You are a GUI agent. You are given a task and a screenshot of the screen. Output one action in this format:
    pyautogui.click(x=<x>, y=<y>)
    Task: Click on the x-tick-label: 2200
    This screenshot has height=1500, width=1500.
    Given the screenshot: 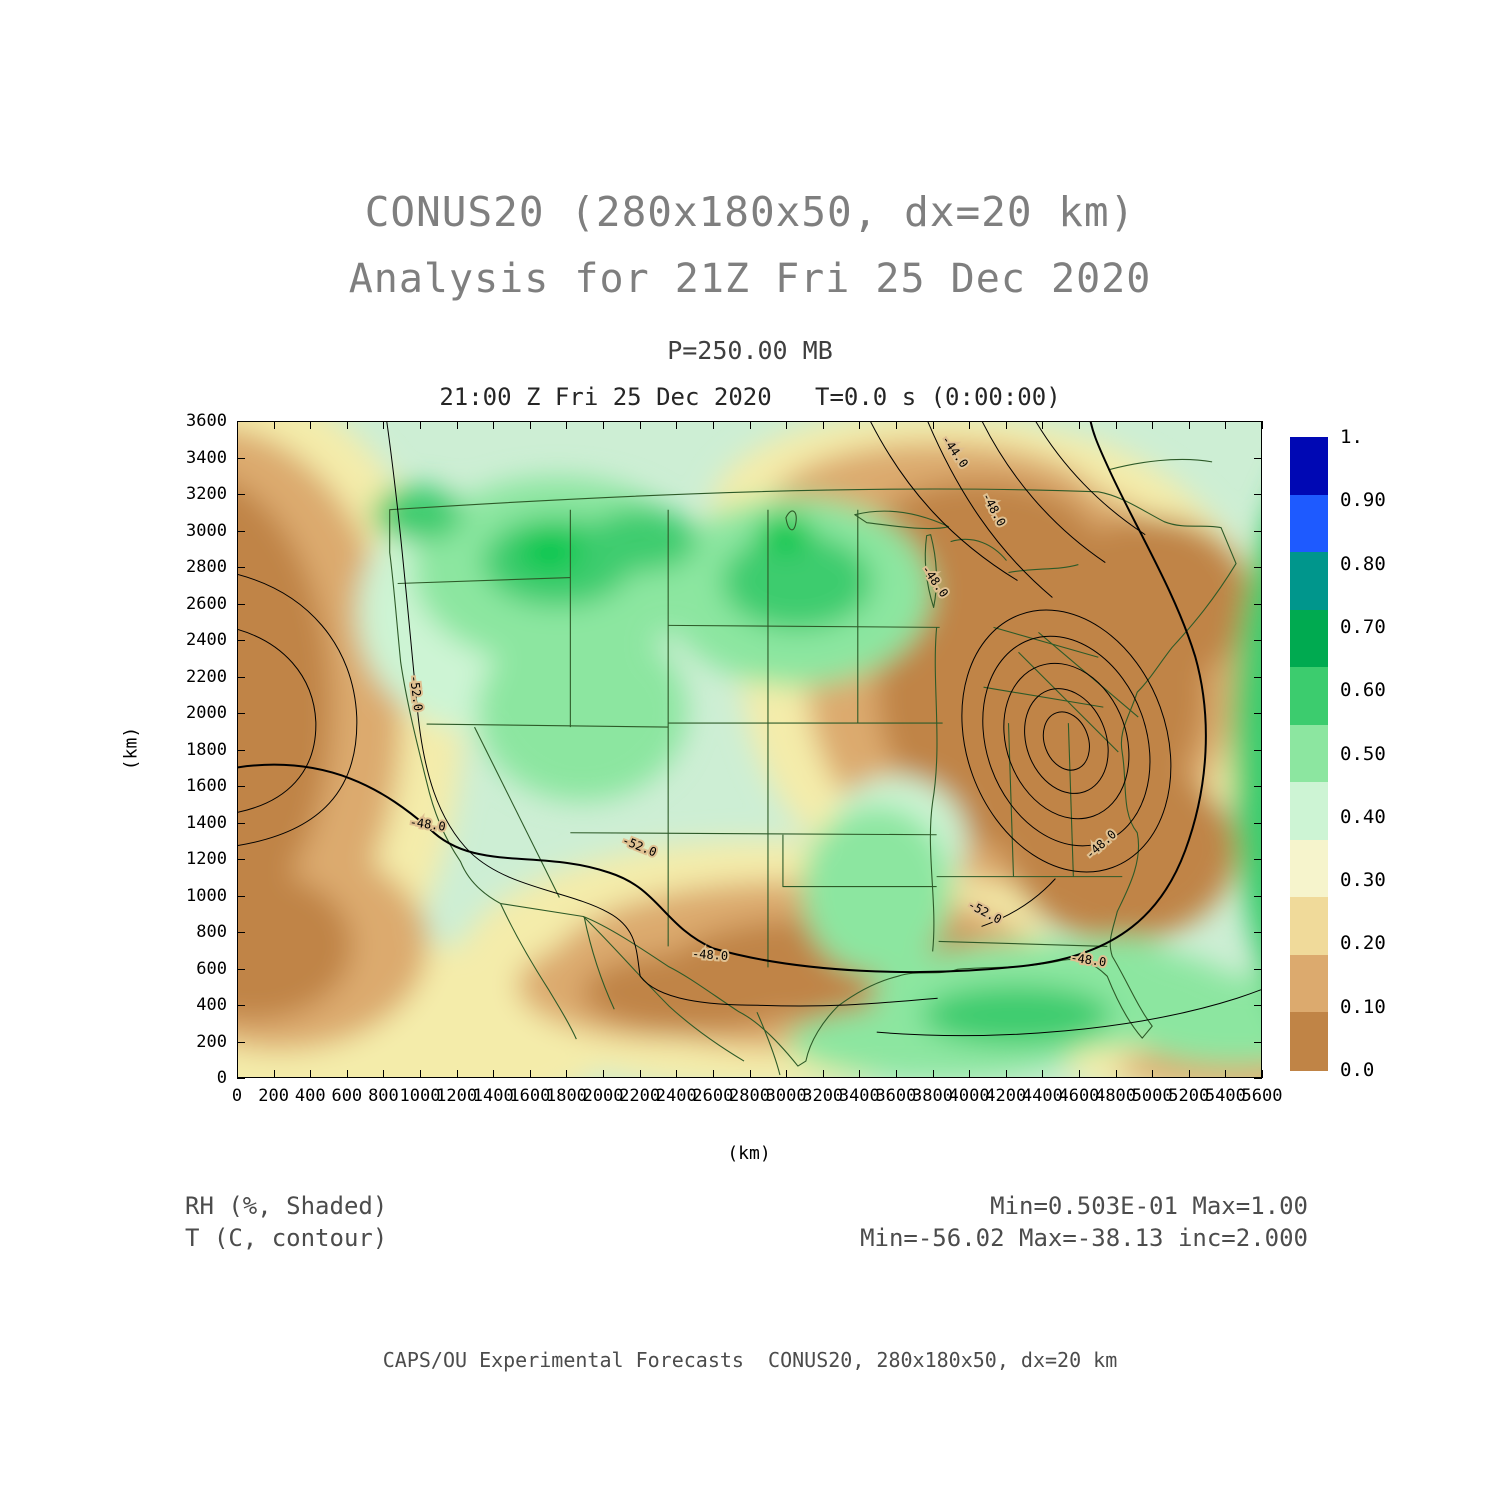 What is the action you would take?
    pyautogui.click(x=640, y=1096)
    